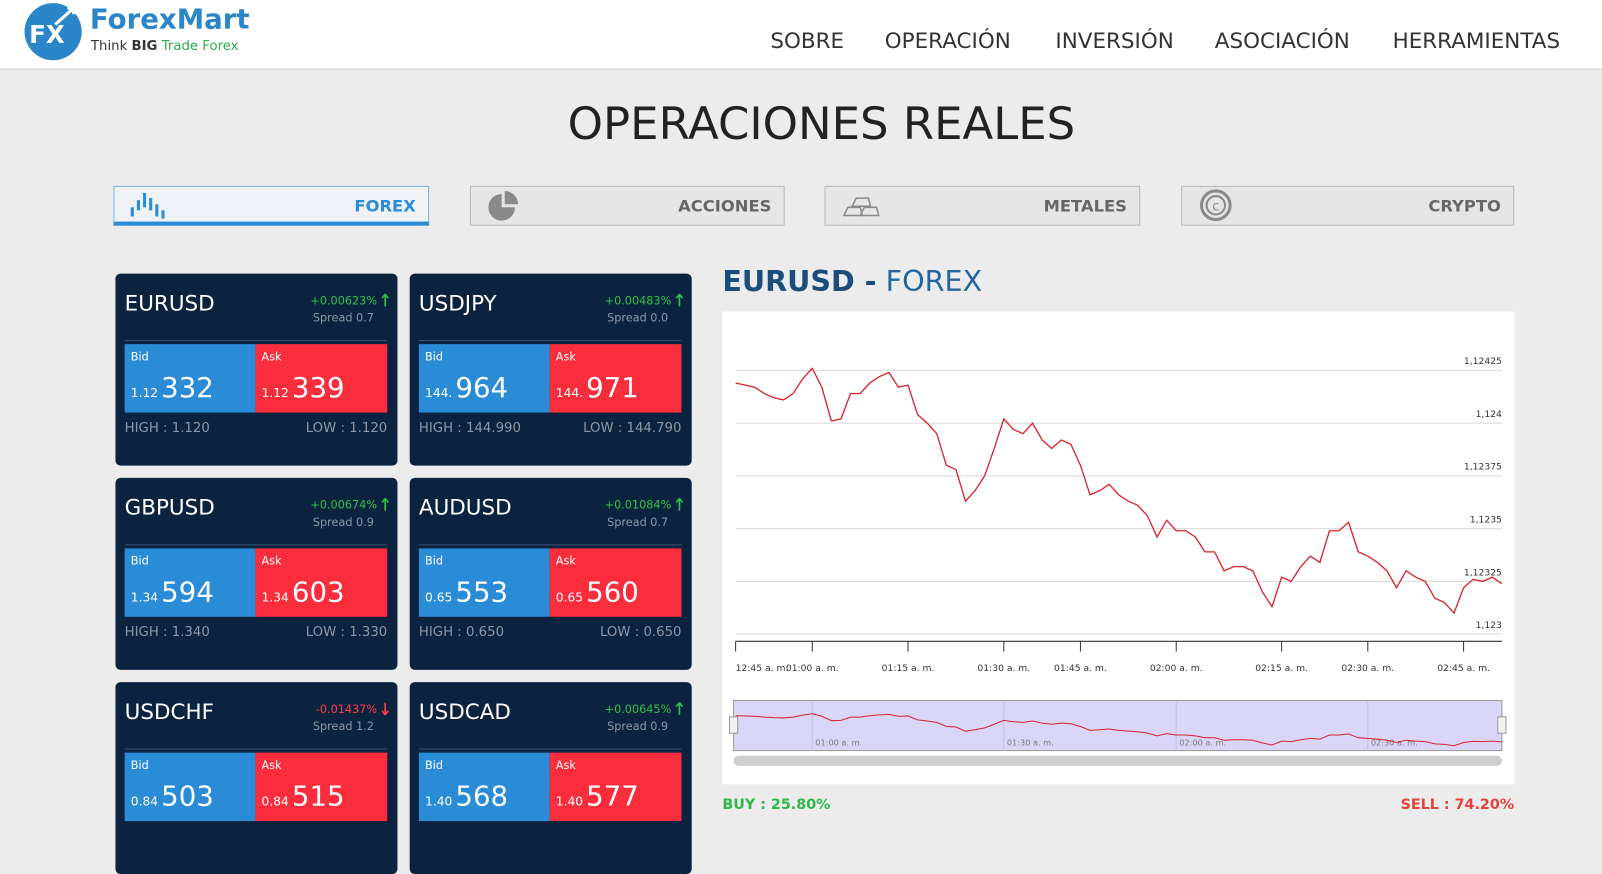 The height and width of the screenshot is (874, 1602). I want to click on bid-price: 0.84 503, so click(172, 797).